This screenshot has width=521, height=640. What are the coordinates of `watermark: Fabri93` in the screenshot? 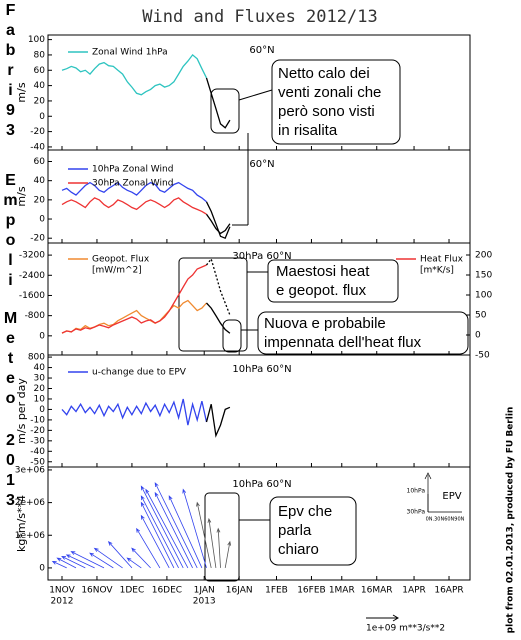 It's located at (10, 72).